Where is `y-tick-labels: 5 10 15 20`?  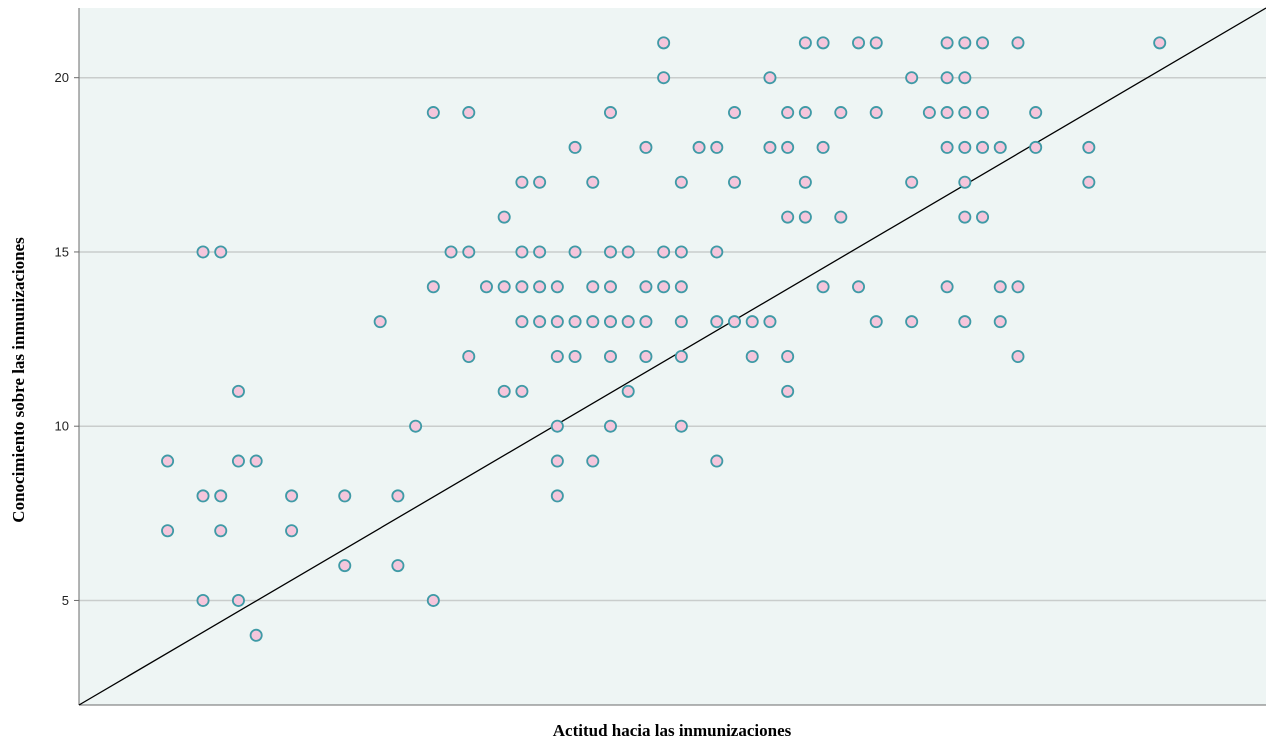 y-tick-labels: 5 10 15 20 is located at coordinates (67, 339).